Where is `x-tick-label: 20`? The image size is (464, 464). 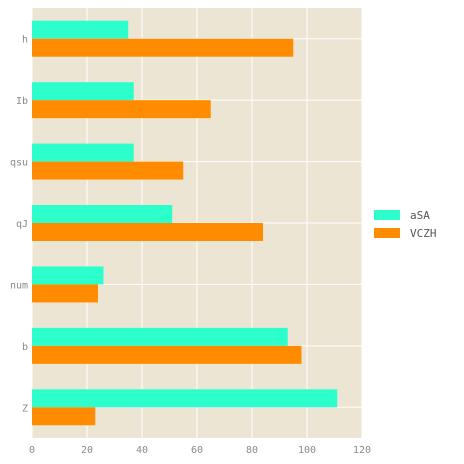 x-tick-label: 20 is located at coordinates (87, 450).